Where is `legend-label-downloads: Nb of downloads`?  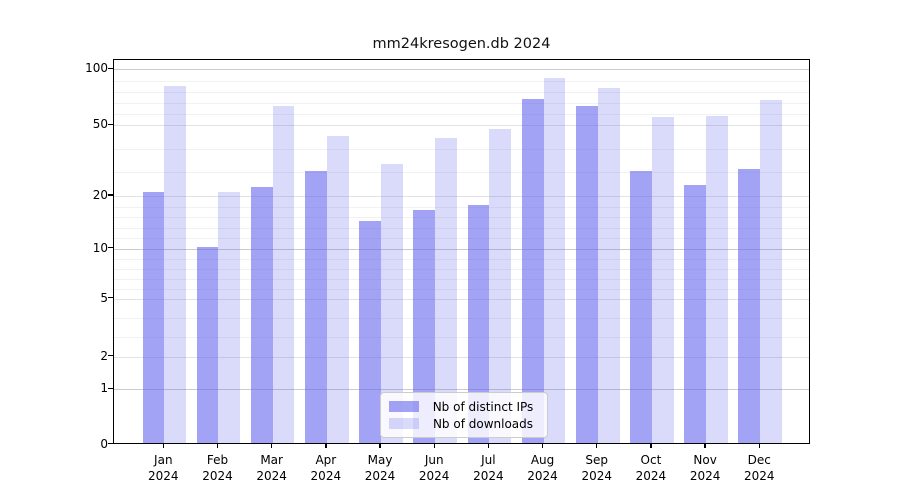
legend-label-downloads: Nb of downloads is located at coordinates (483, 423).